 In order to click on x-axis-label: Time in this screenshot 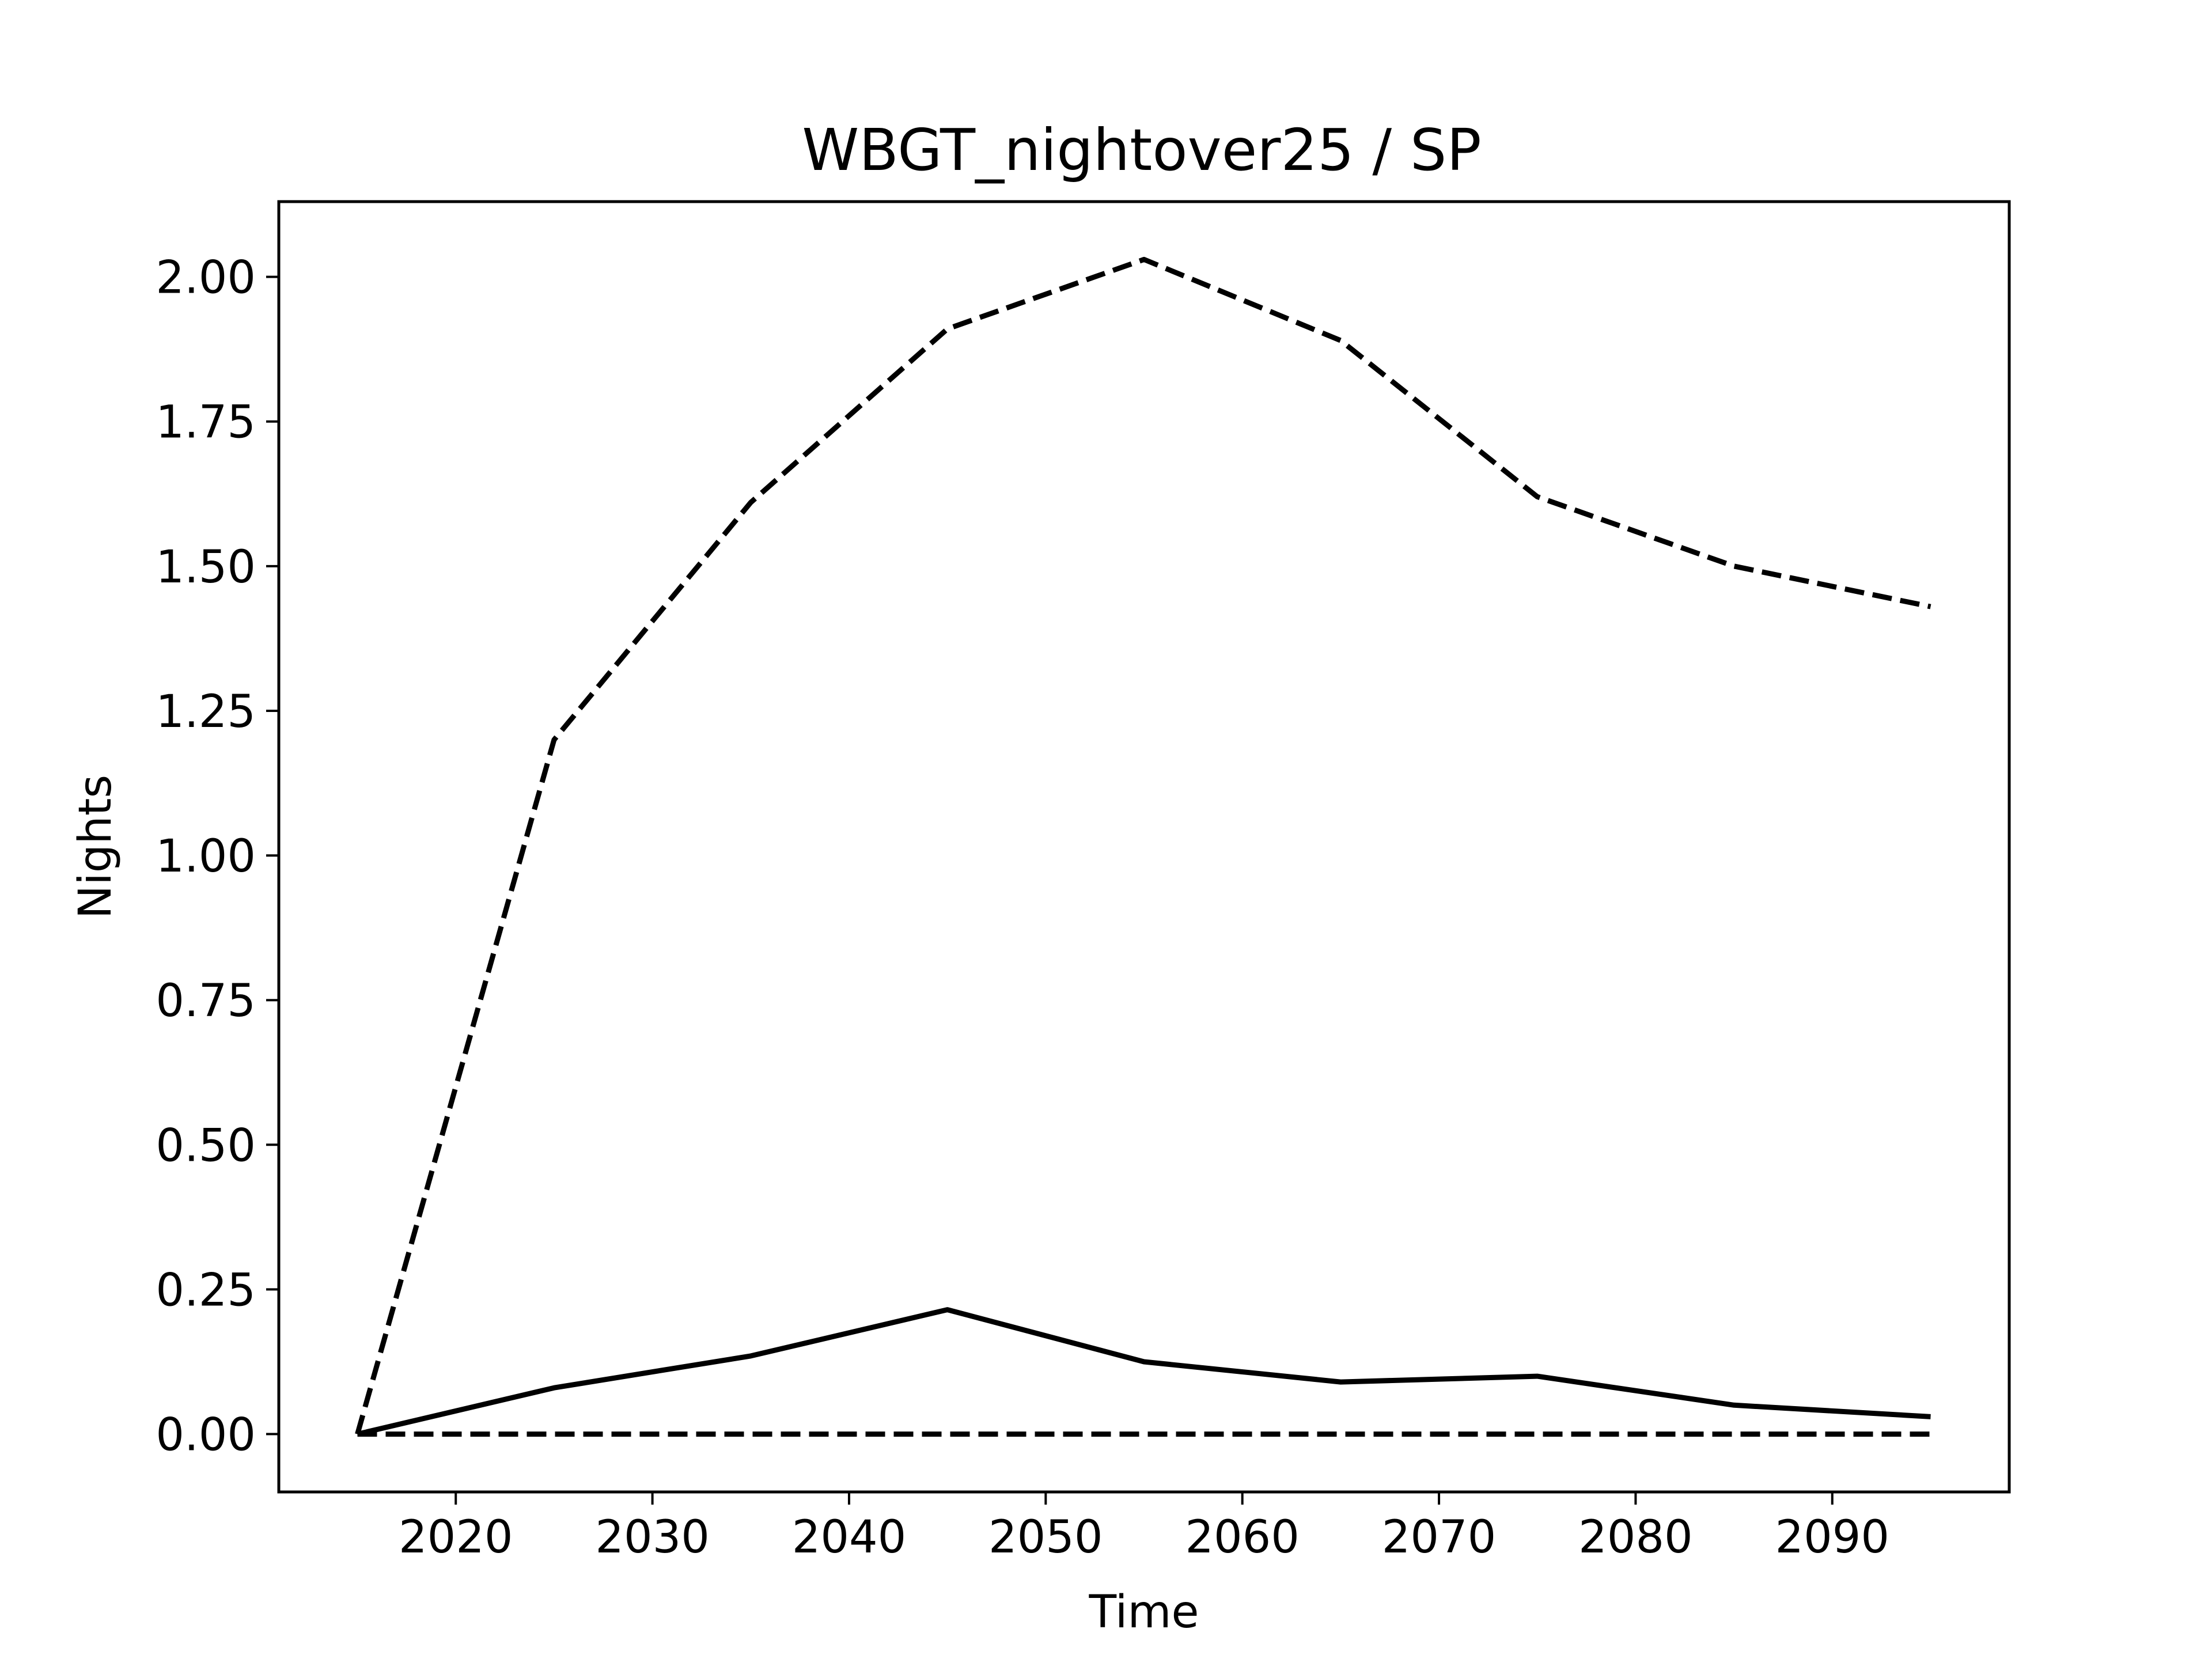, I will do `click(1144, 1612)`.